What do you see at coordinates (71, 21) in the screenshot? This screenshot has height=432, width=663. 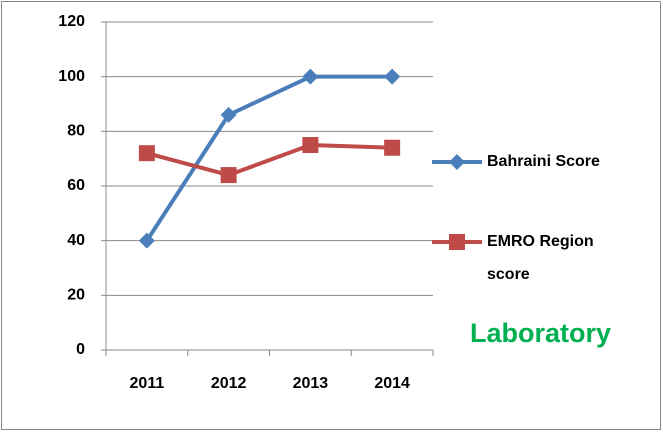 I see `y-tick-label: 120` at bounding box center [71, 21].